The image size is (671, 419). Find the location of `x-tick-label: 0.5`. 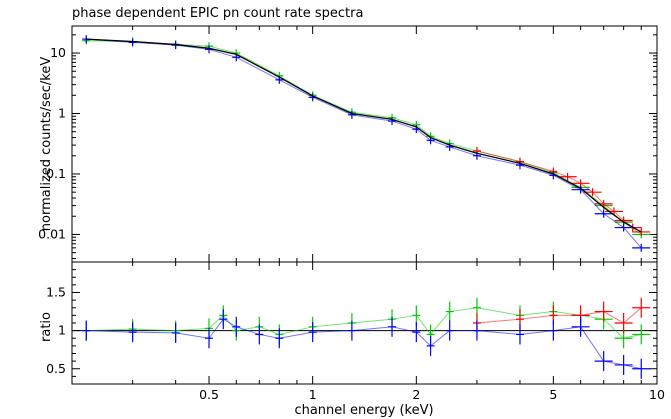

x-tick-label: 0.5 is located at coordinates (209, 394).